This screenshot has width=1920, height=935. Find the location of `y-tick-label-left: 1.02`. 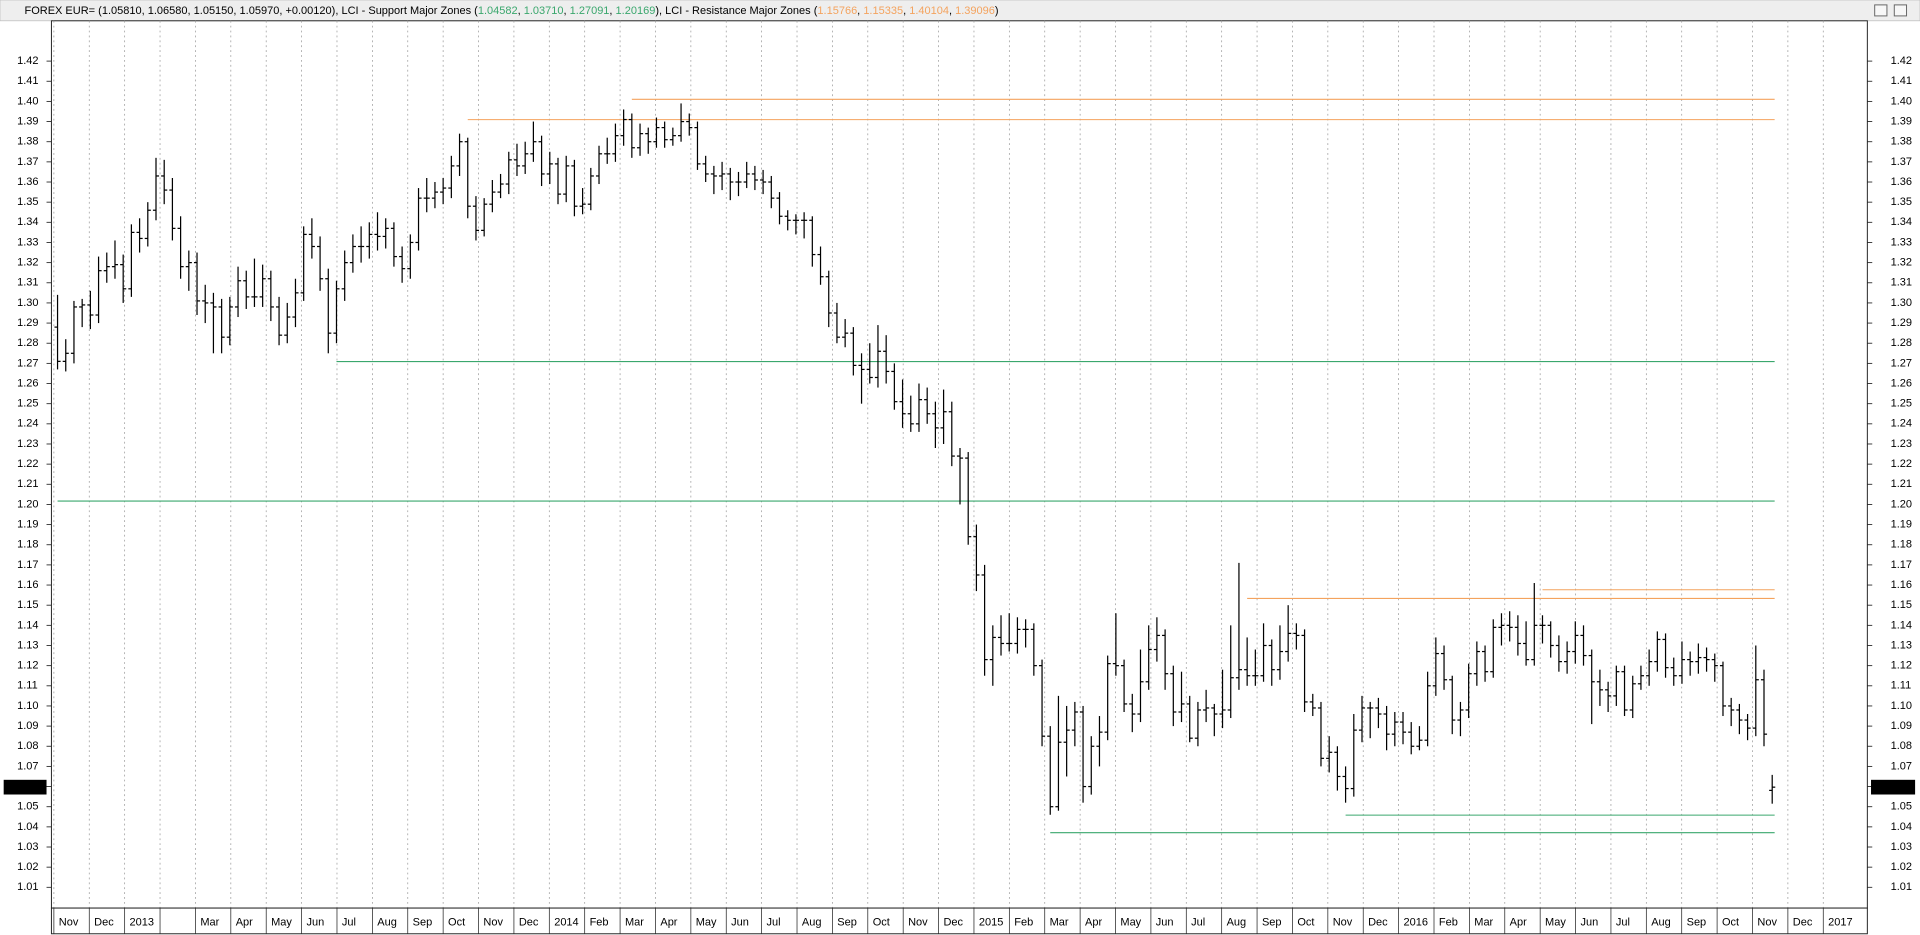

y-tick-label-left: 1.02 is located at coordinates (27, 867).